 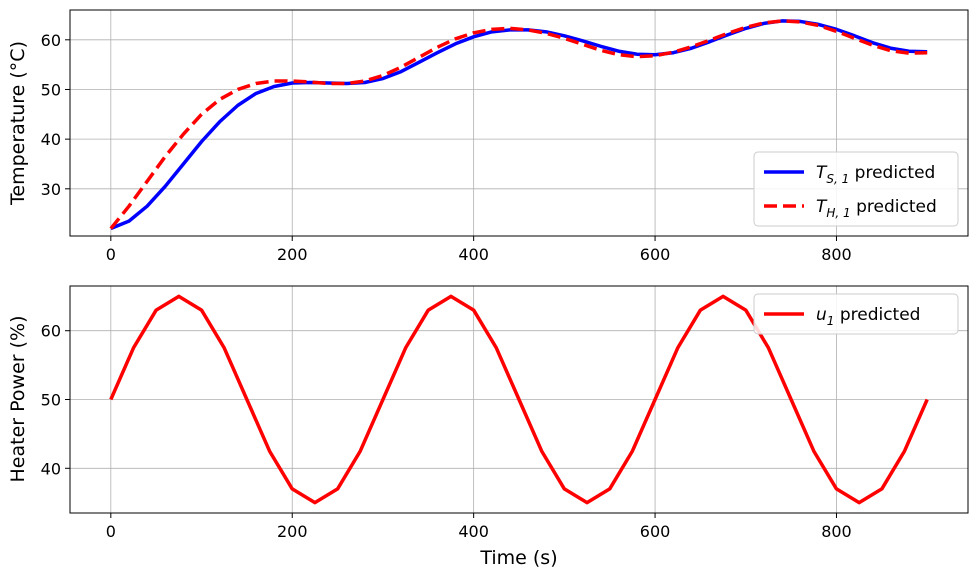 What do you see at coordinates (831, 321) in the screenshot?
I see `legend-subscript: 1` at bounding box center [831, 321].